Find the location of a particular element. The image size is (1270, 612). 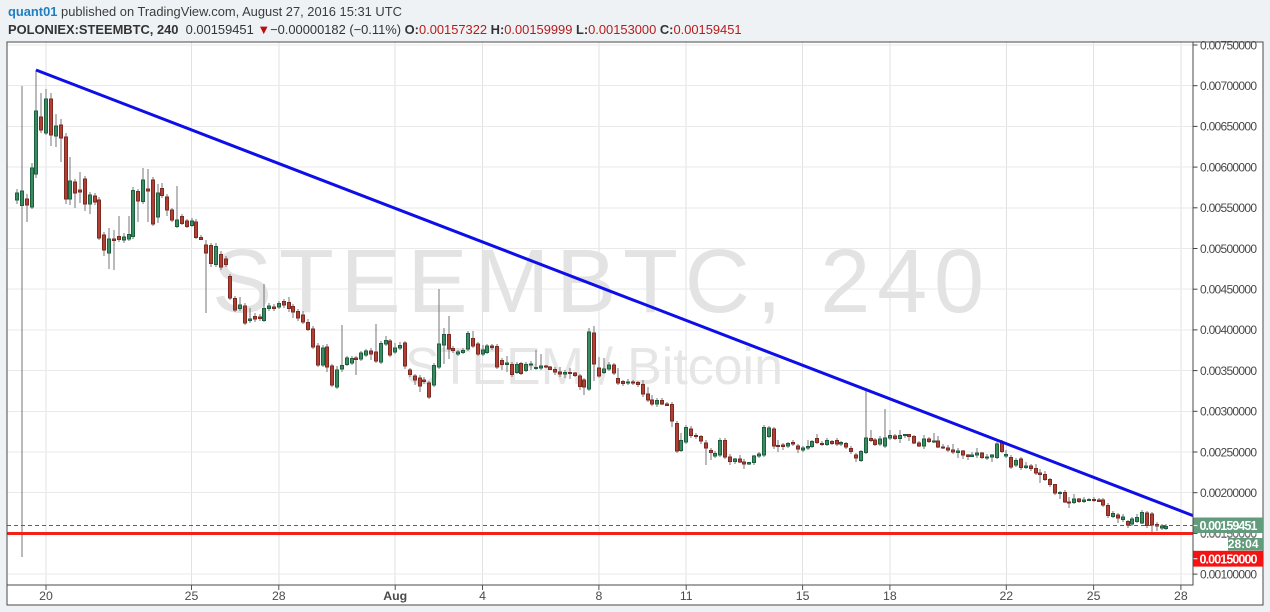

svg-text: 0.00750000 is located at coordinates (1228, 45).